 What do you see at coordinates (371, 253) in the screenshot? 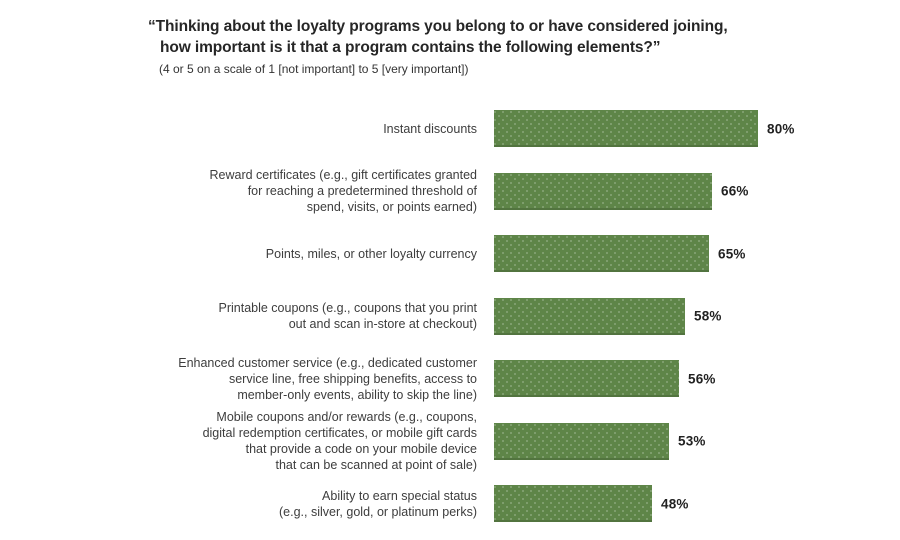
I see `category-label: Points, miles, or other loyalty currency` at bounding box center [371, 253].